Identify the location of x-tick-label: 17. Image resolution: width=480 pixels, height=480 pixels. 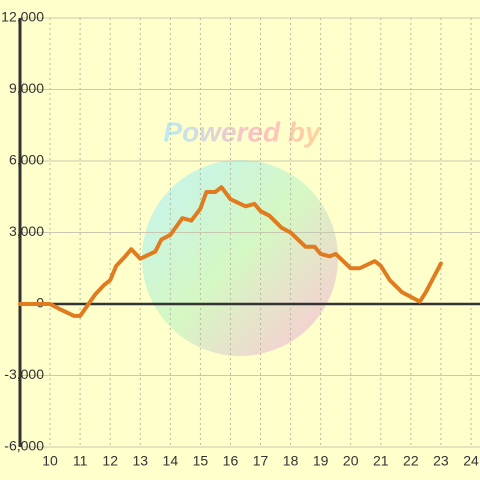
(261, 461).